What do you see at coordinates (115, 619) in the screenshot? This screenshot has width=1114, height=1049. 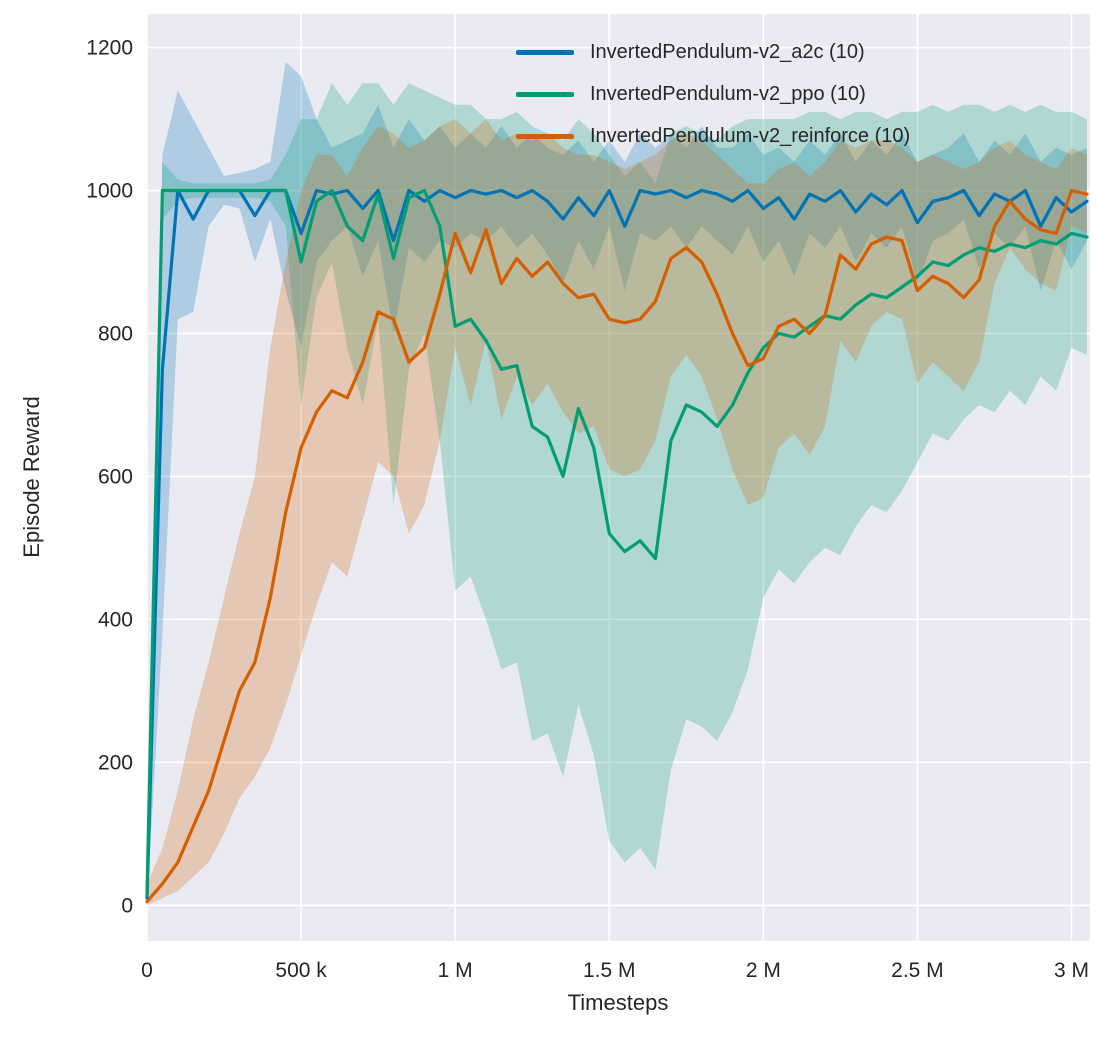 I see `y-tick-label: 400` at bounding box center [115, 619].